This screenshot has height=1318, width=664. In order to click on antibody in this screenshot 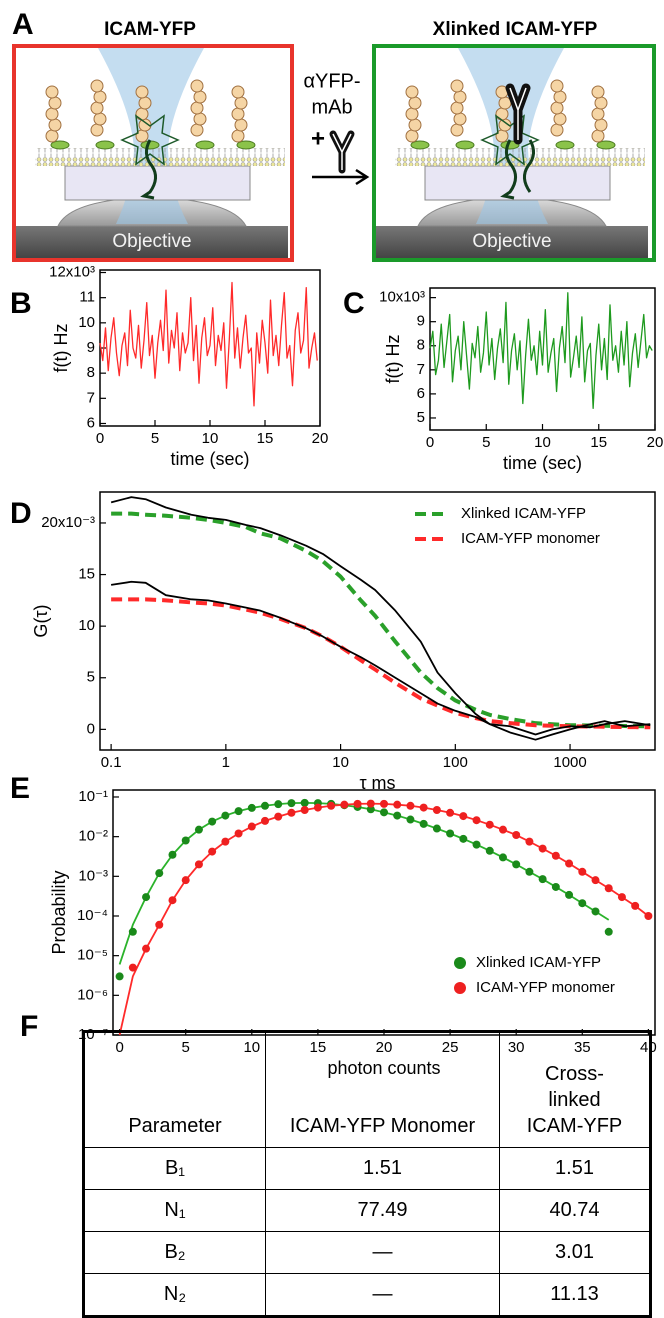, I will do `click(518, 113)`.